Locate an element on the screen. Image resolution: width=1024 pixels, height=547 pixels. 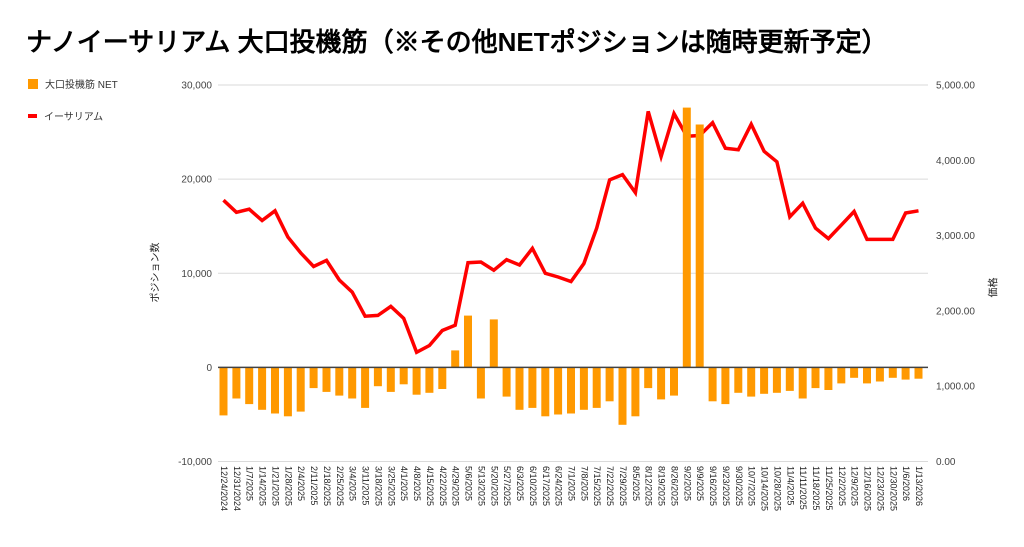
x-axis-label: 1/13/2026 is located at coordinates (919, 486).